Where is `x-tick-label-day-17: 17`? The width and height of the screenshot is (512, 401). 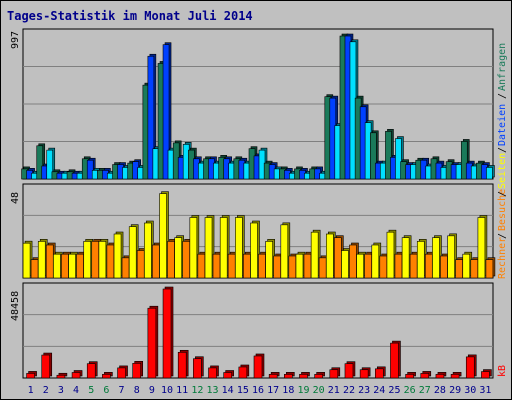
x-tick-label-day-17: 17 is located at coordinates (273, 390).